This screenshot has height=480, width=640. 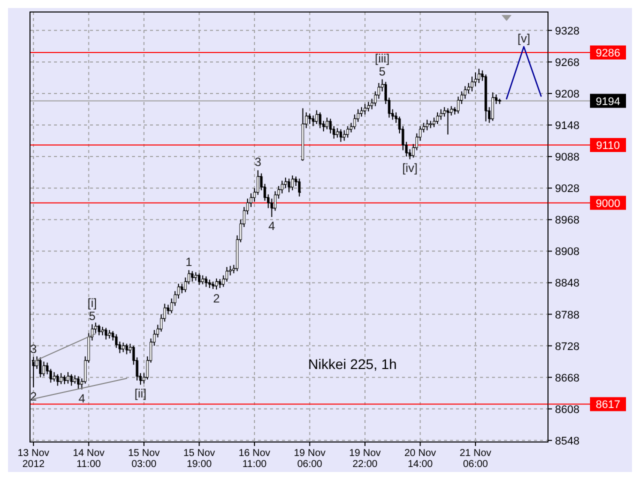 What do you see at coordinates (476, 459) in the screenshot?
I see `x-tick-label: 21 Nov 06:00` at bounding box center [476, 459].